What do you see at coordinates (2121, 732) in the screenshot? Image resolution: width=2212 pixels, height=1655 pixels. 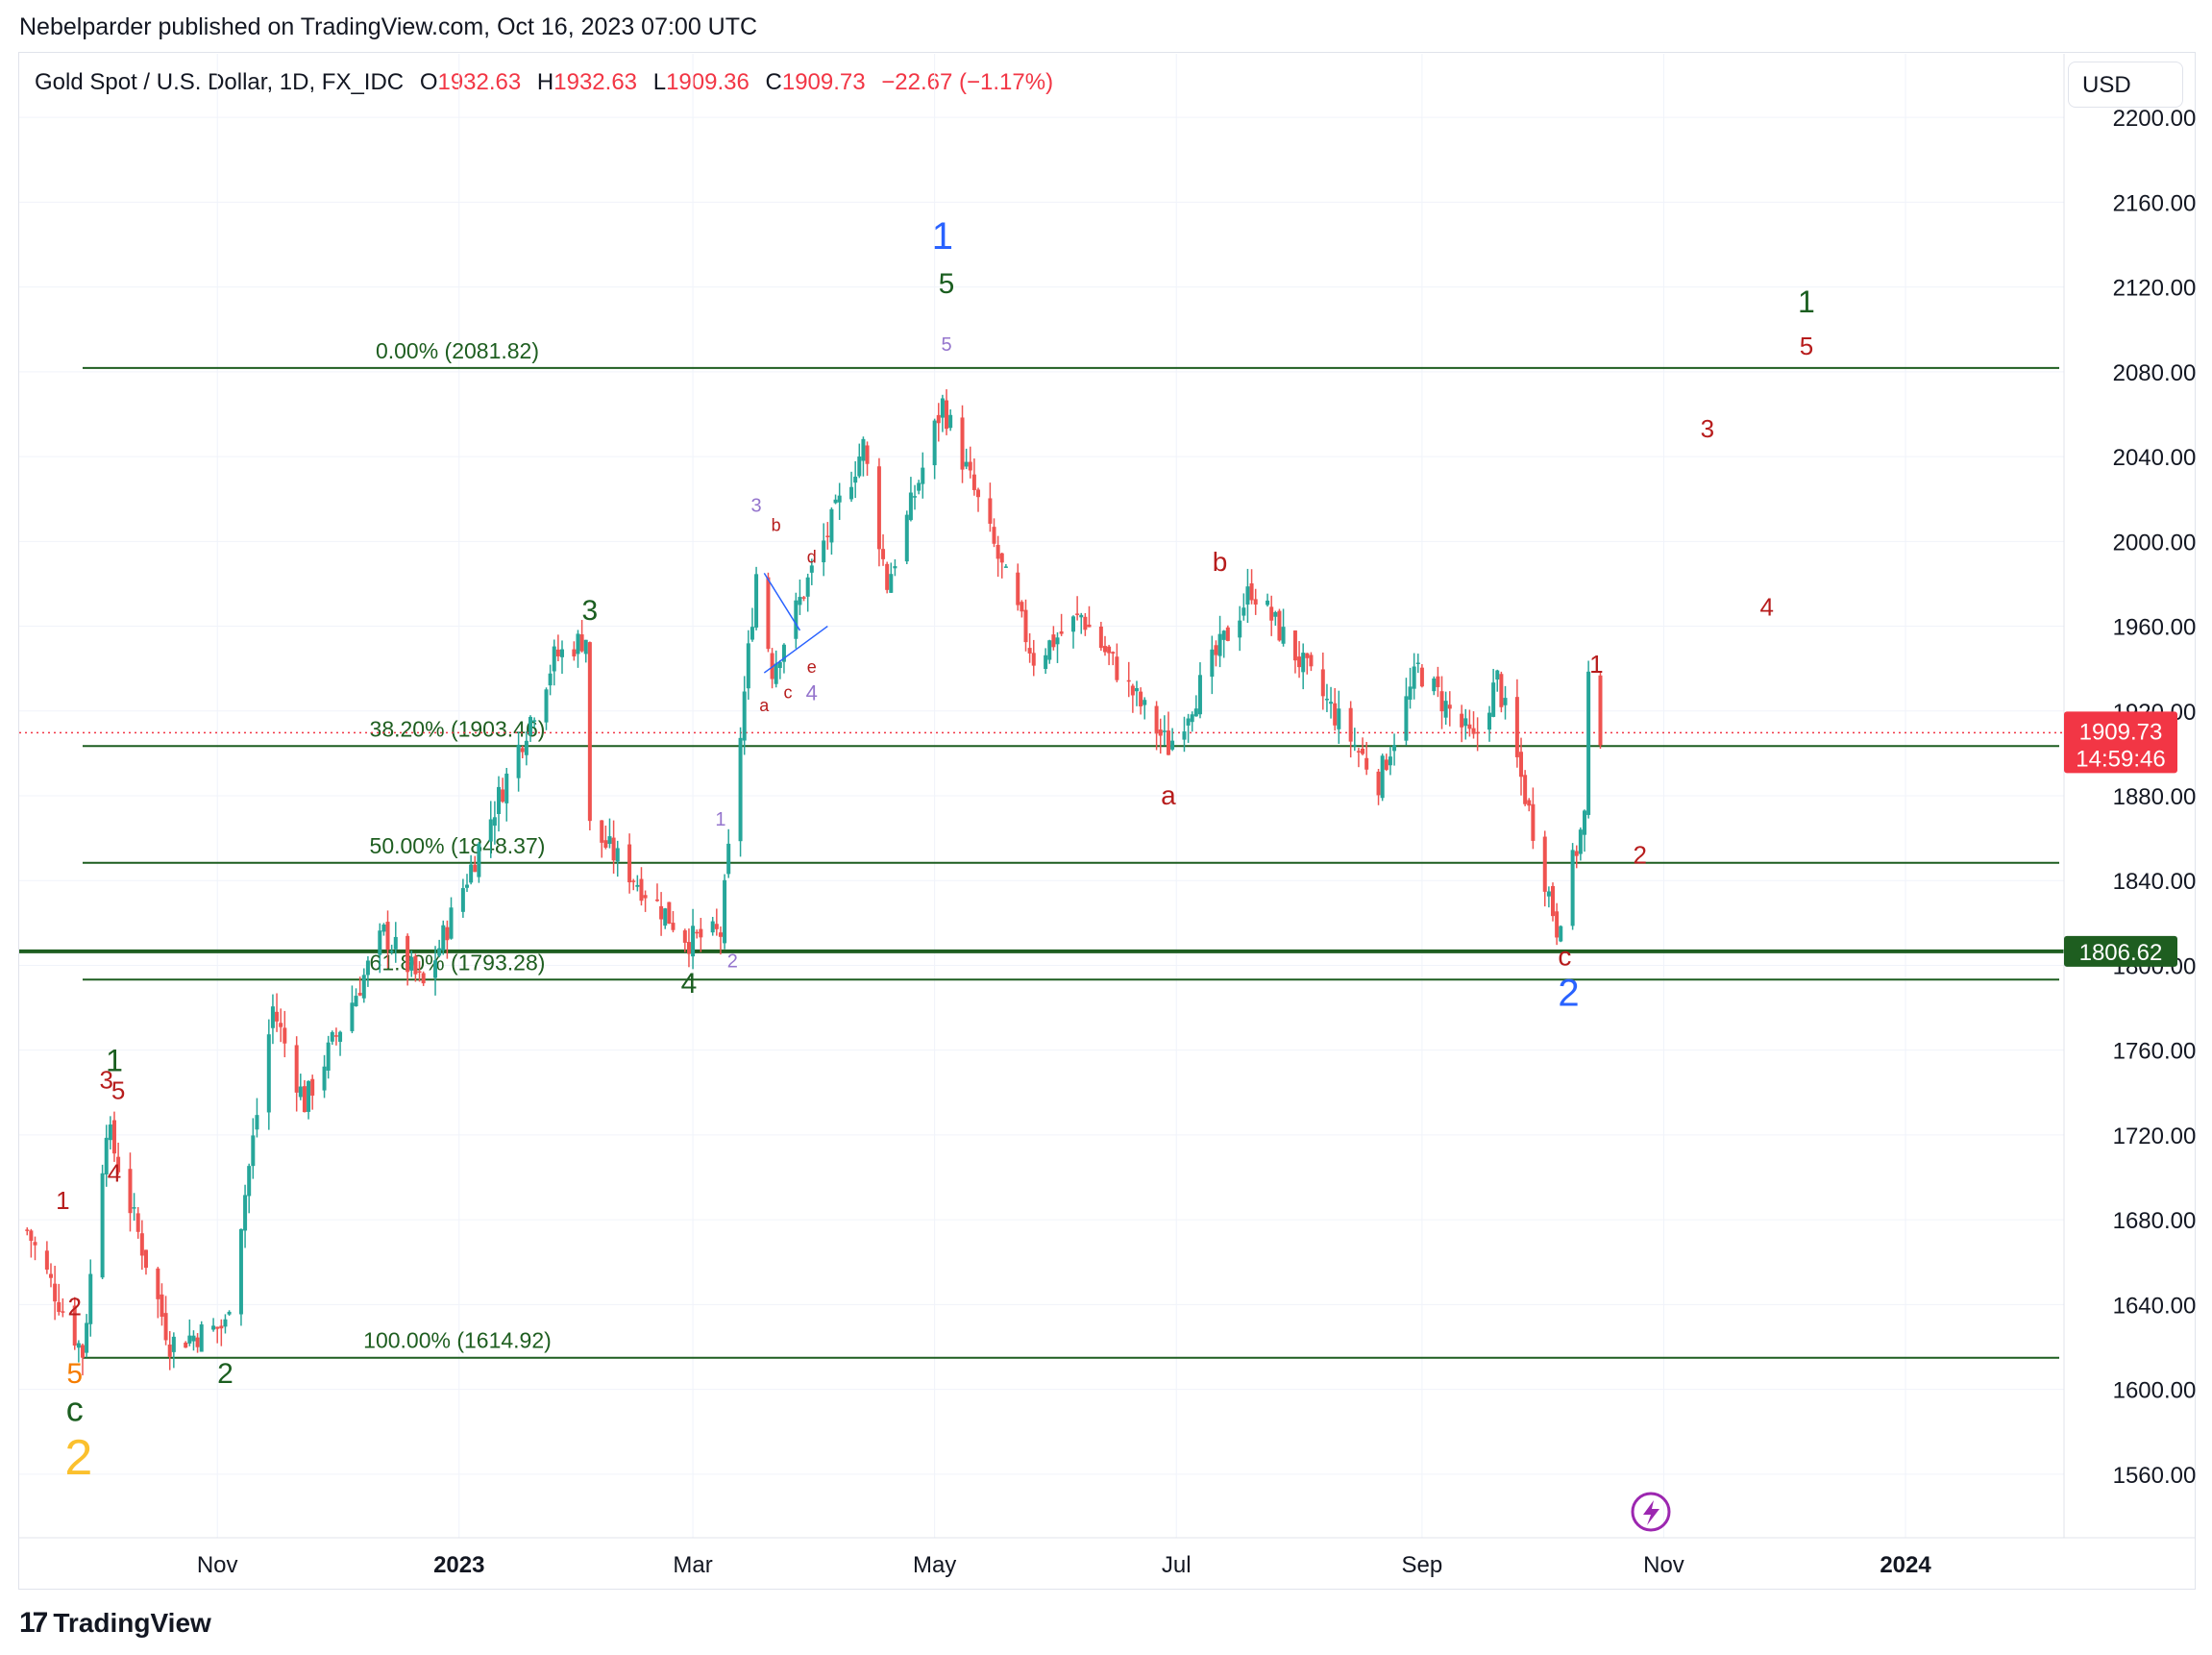 I see `last-price-value: 1909.73` at bounding box center [2121, 732].